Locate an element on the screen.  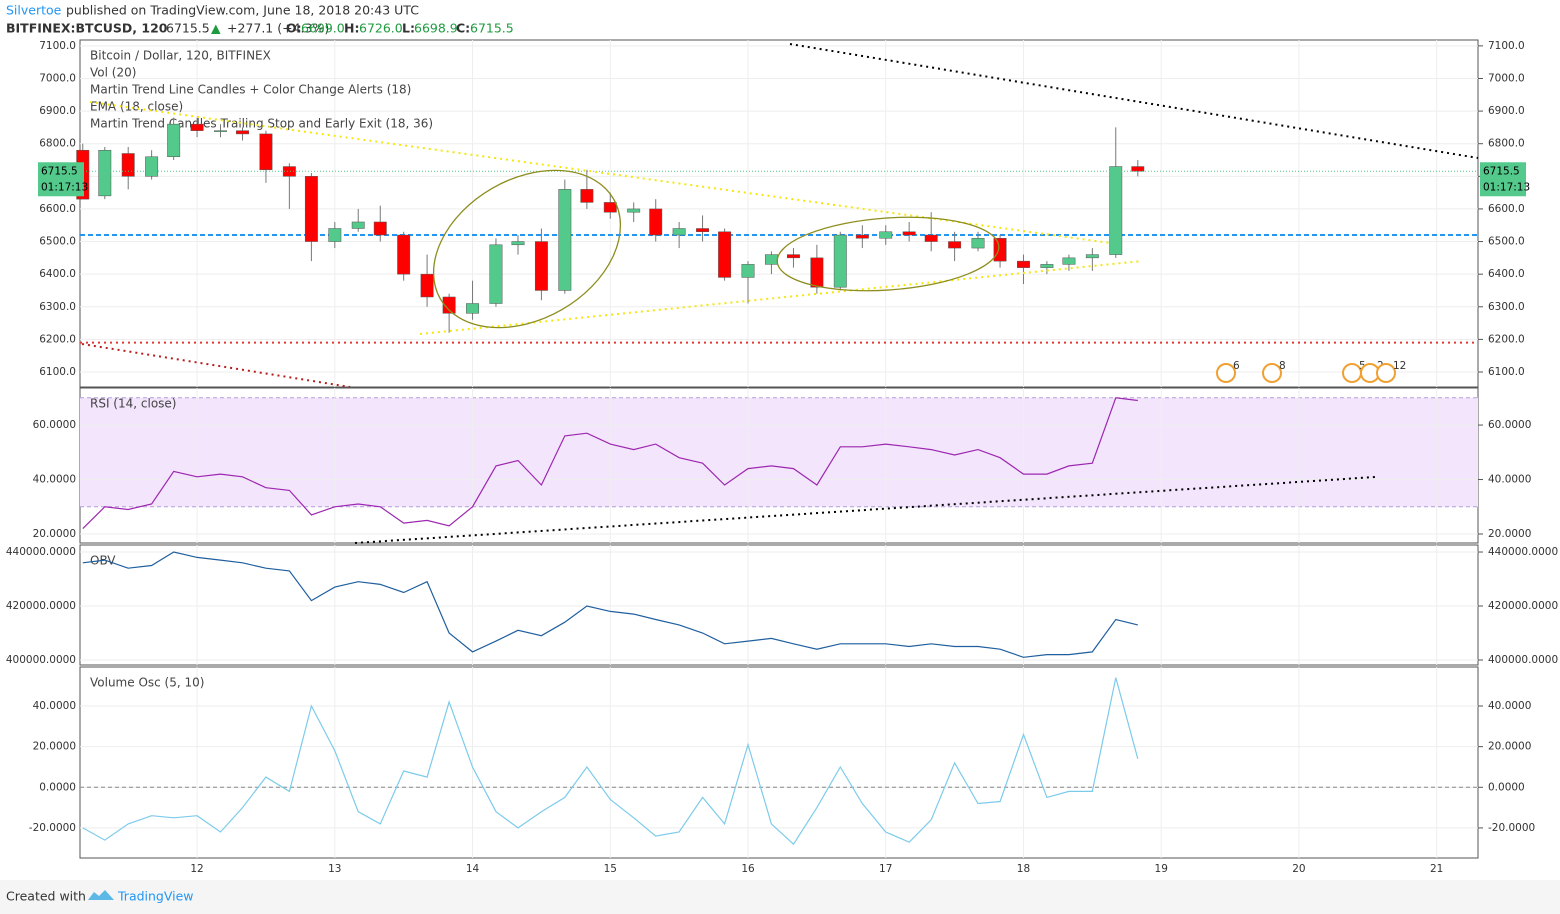
price-label-right: 6715.5 is located at coordinates (1501, 171).